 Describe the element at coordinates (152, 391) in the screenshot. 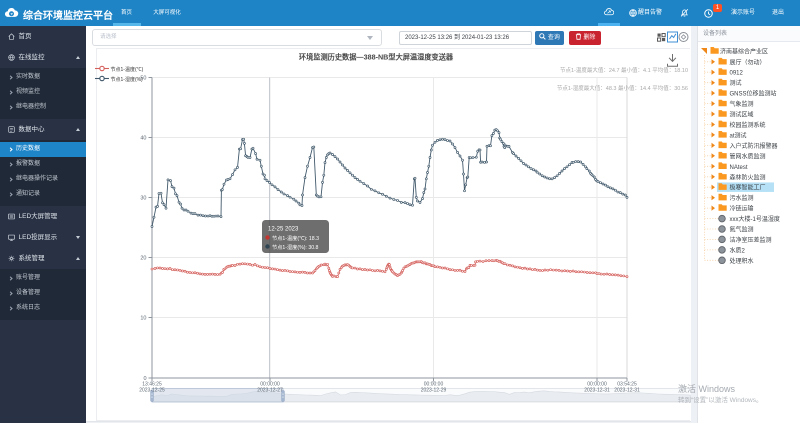

I see `svg-text: 2023-12-25` at that location.